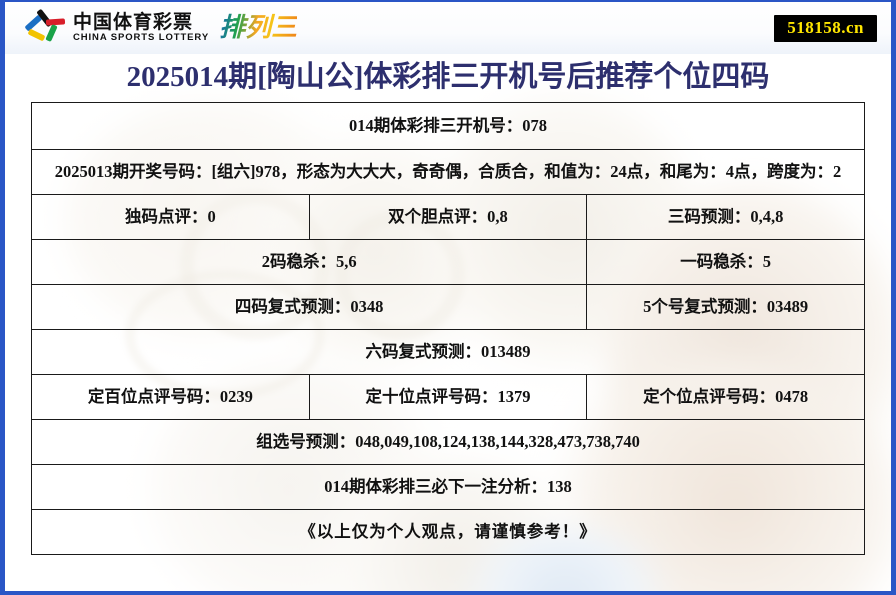 Image resolution: width=896 pixels, height=595 pixels. I want to click on logo-text-english: CHINA SPORTS LOTTERY, so click(141, 37).